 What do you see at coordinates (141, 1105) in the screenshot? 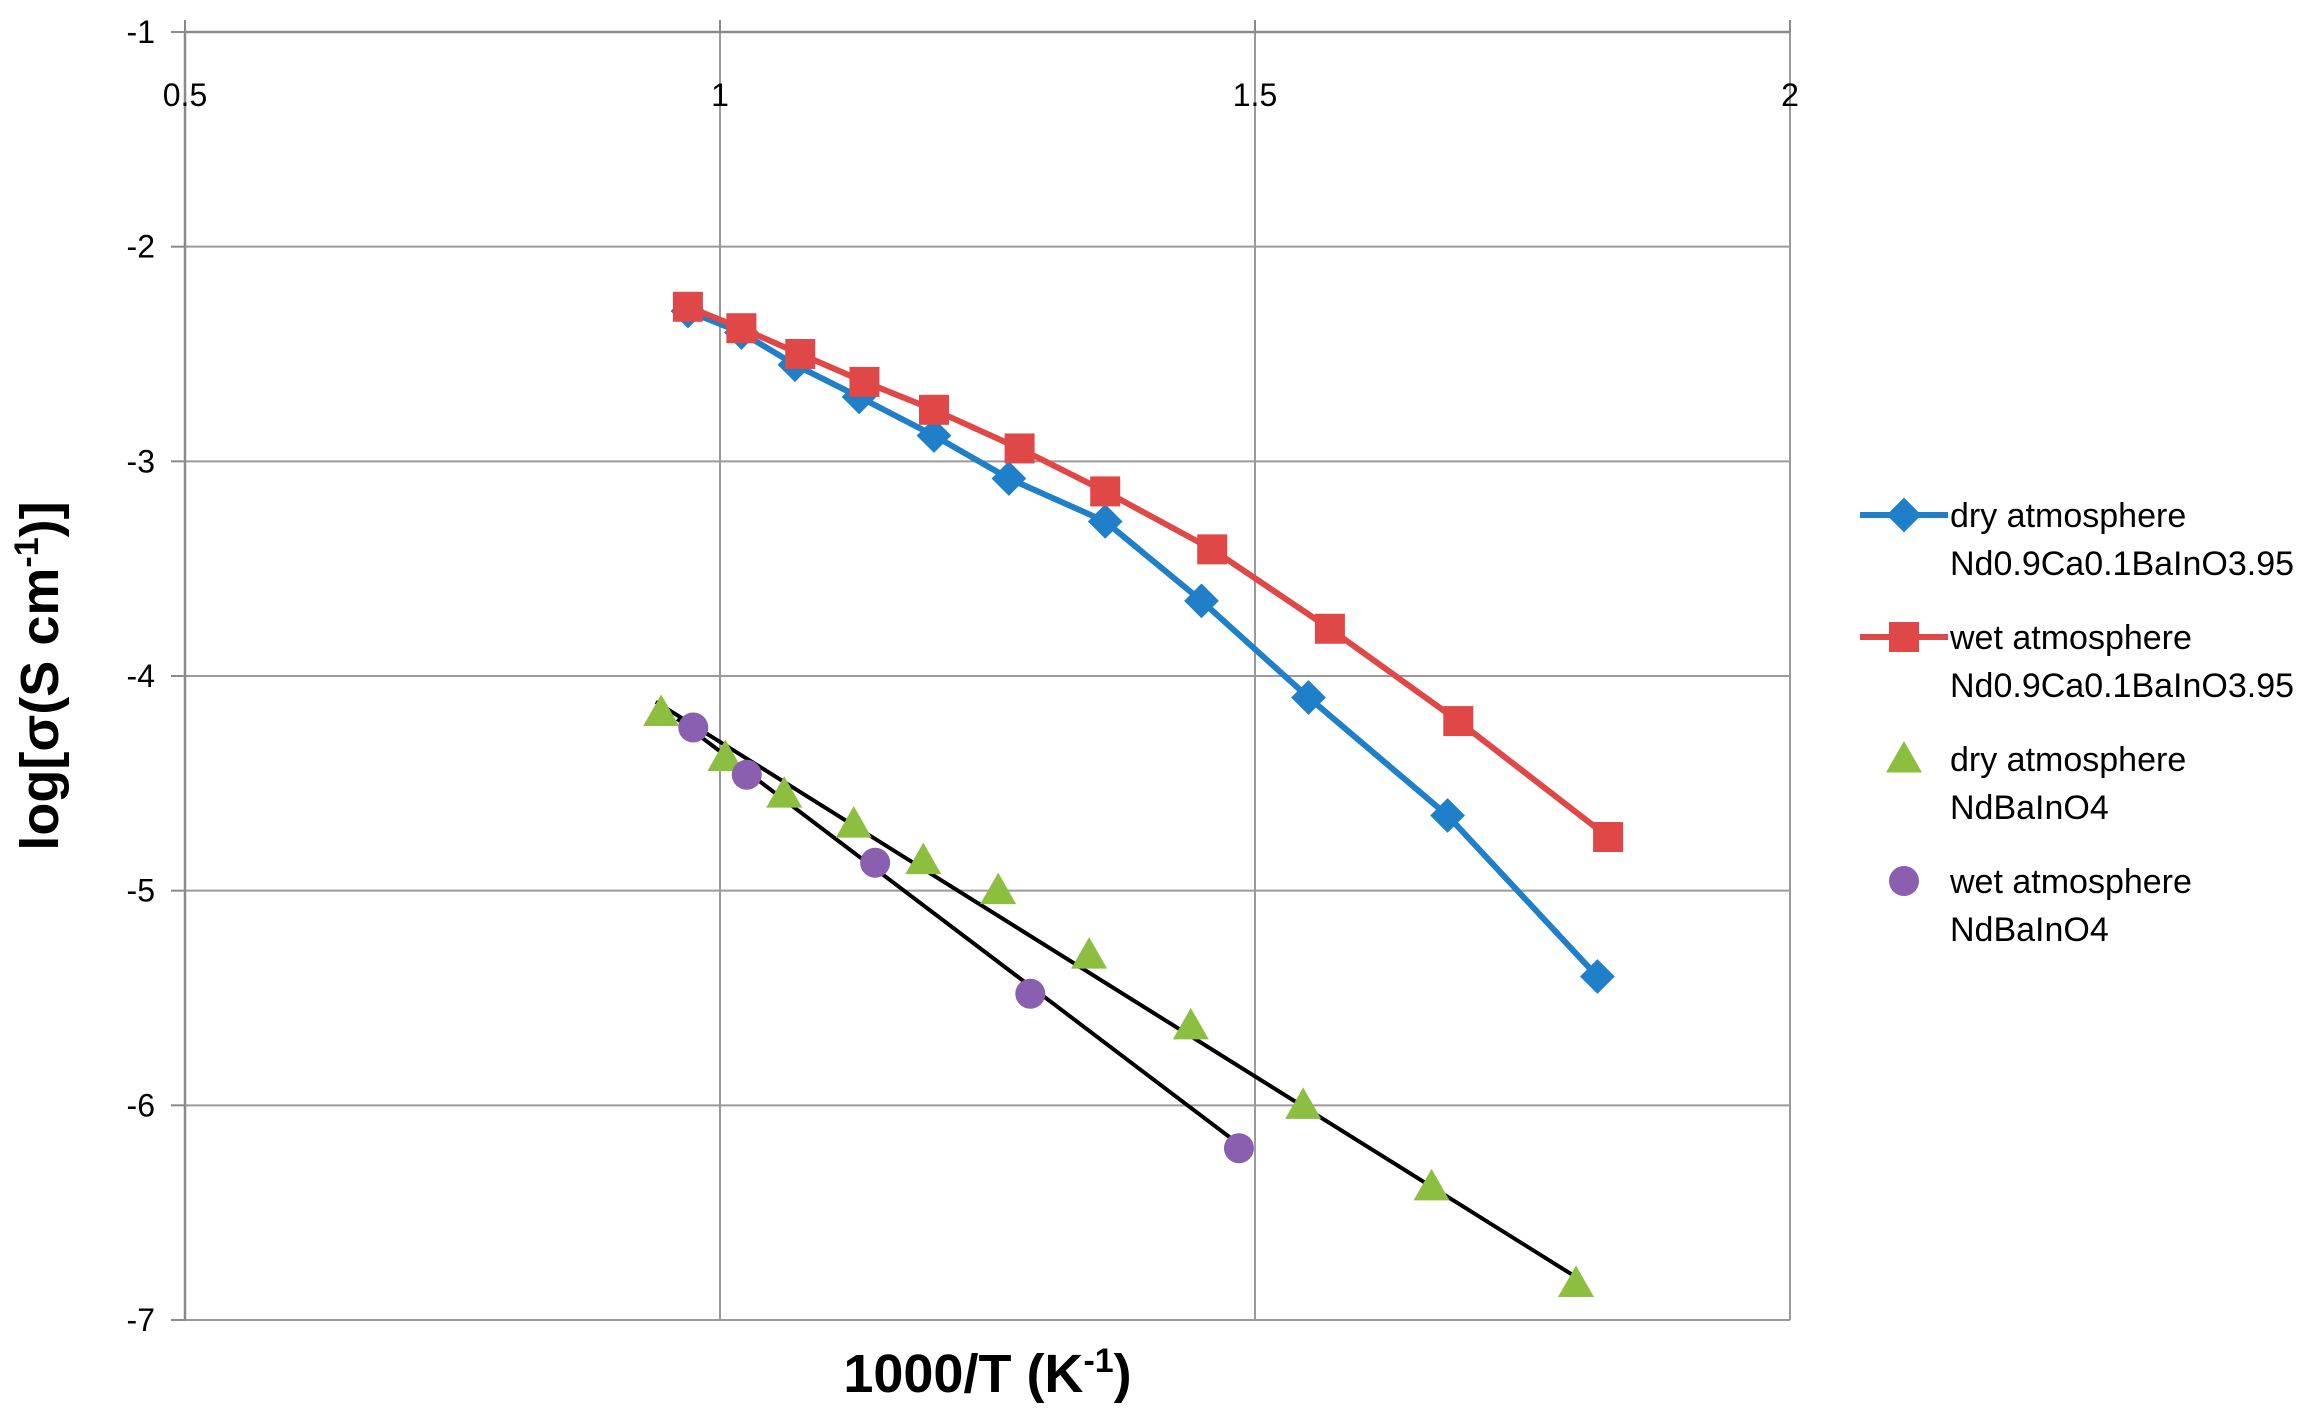
I see `y-tick-label: -6` at bounding box center [141, 1105].